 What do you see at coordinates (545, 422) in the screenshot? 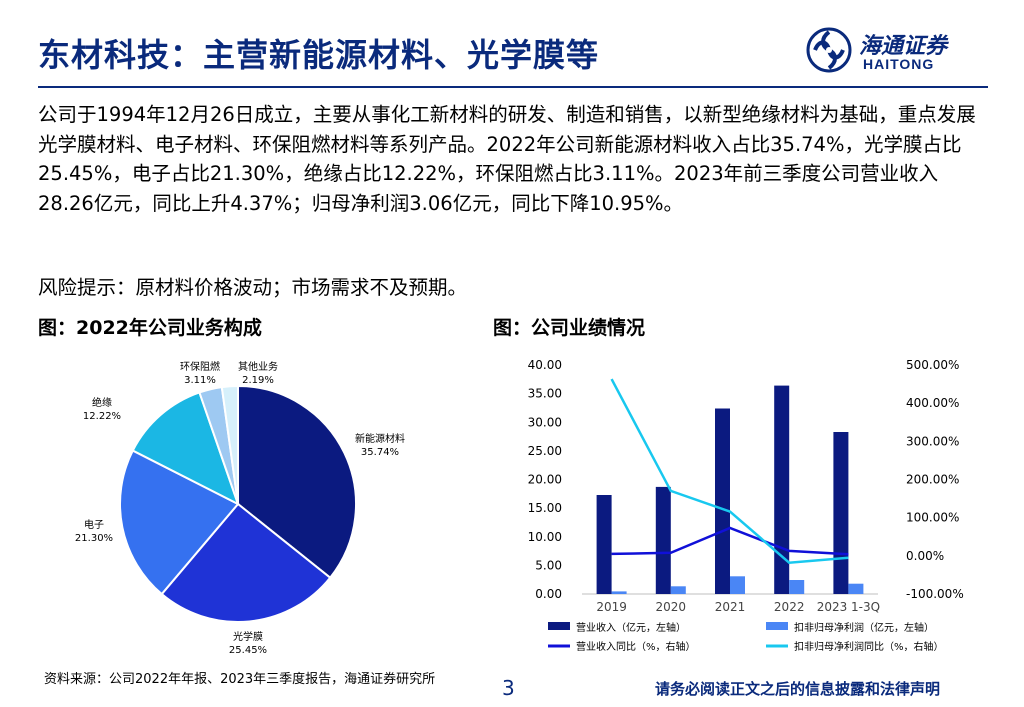
I see `left-axis-tick: 30.00` at bounding box center [545, 422].